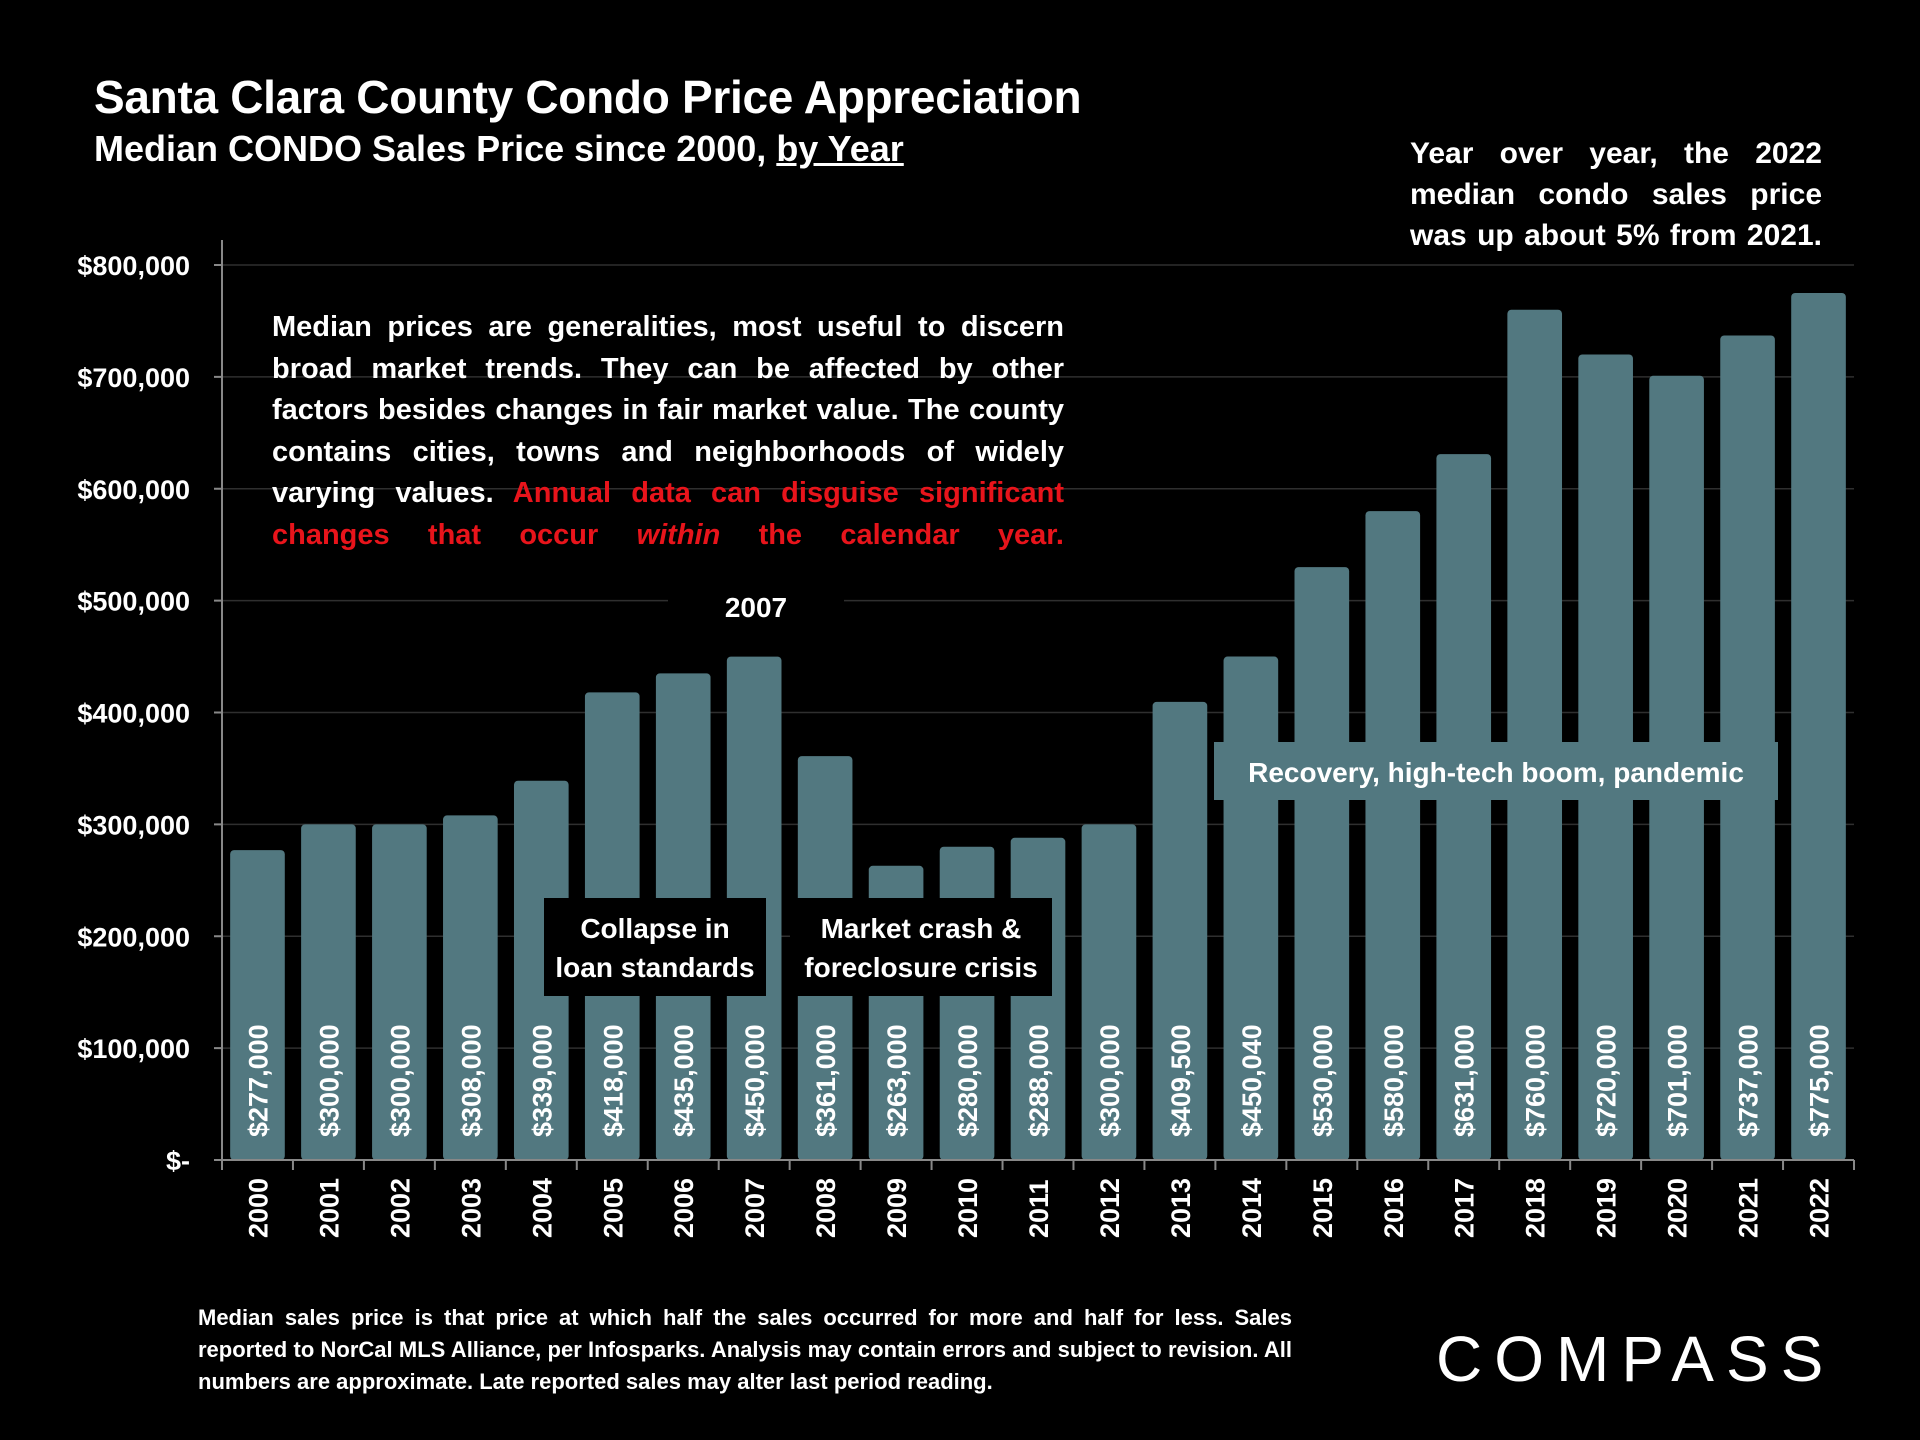 The height and width of the screenshot is (1440, 1920). Describe the element at coordinates (1394, 1208) in the screenshot. I see `x-tick-label: 2016` at that location.